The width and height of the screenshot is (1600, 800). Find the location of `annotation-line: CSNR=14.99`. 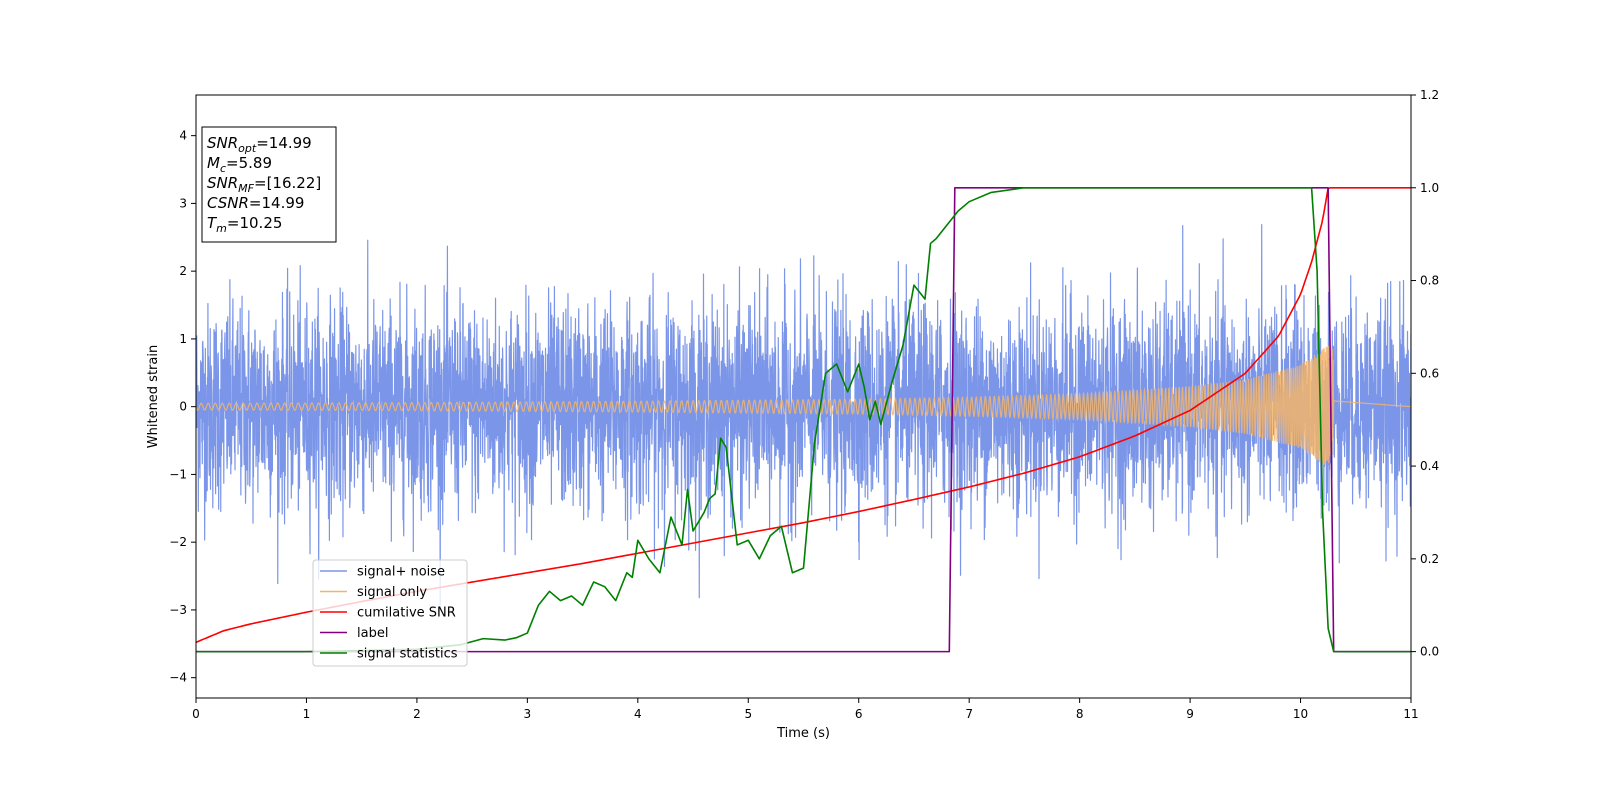

annotation-line: CSNR=14.99 is located at coordinates (255, 203).